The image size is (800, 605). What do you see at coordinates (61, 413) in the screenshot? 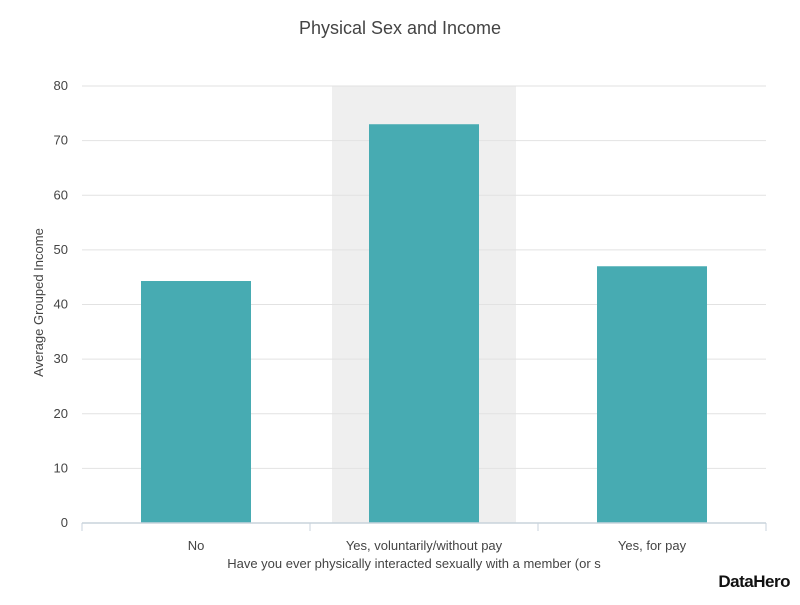
I see `y-tick-label: 20` at bounding box center [61, 413].